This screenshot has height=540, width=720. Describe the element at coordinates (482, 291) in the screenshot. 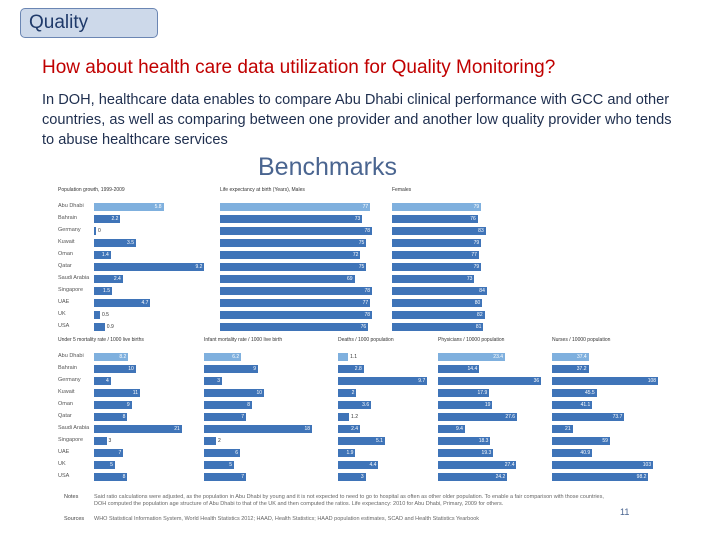

I see `data-label: 84` at that location.